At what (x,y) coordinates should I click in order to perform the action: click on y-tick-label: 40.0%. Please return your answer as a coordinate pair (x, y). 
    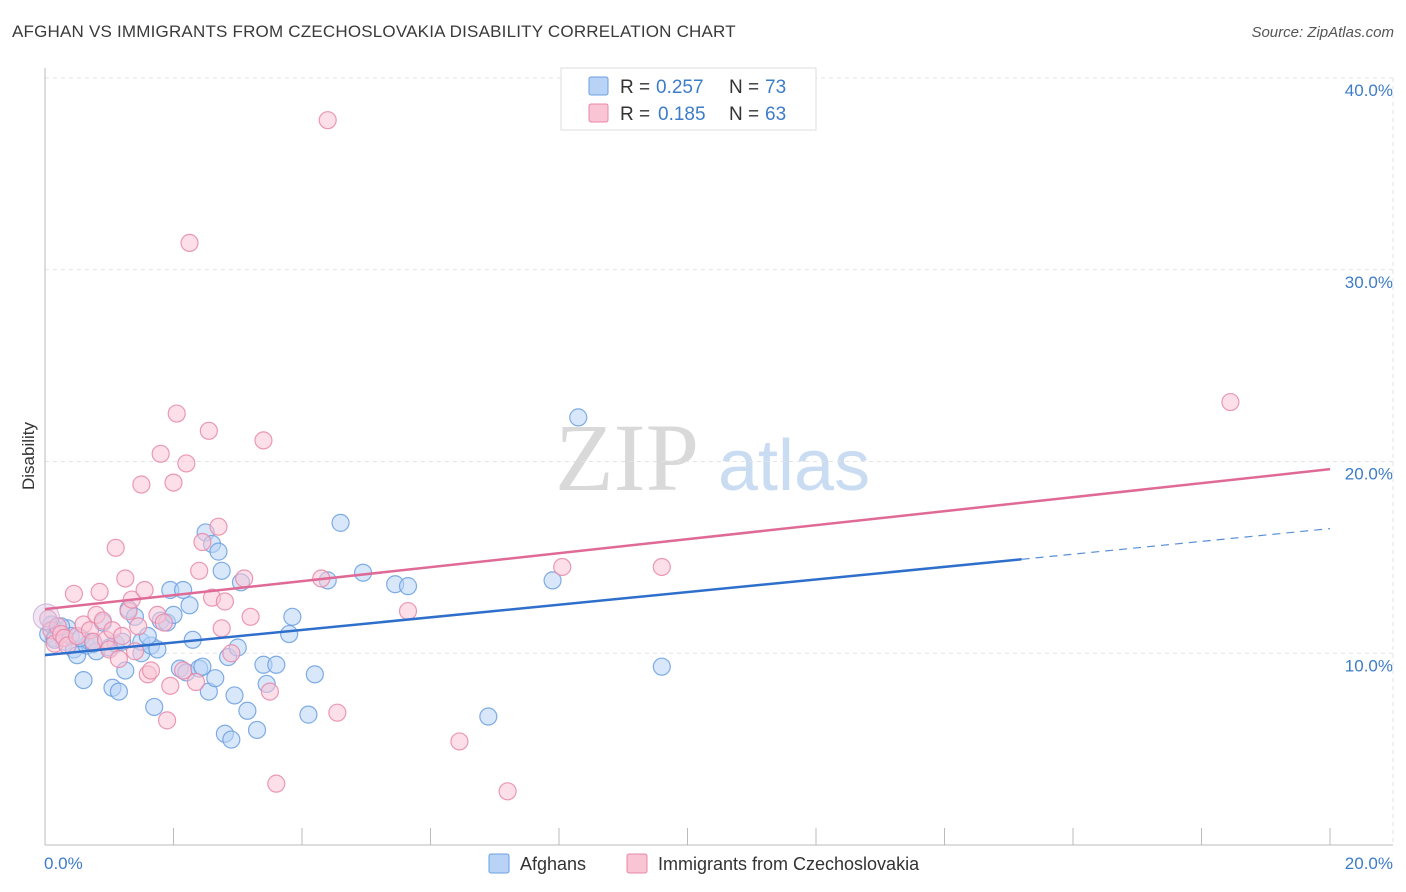
    Looking at the image, I should click on (1369, 90).